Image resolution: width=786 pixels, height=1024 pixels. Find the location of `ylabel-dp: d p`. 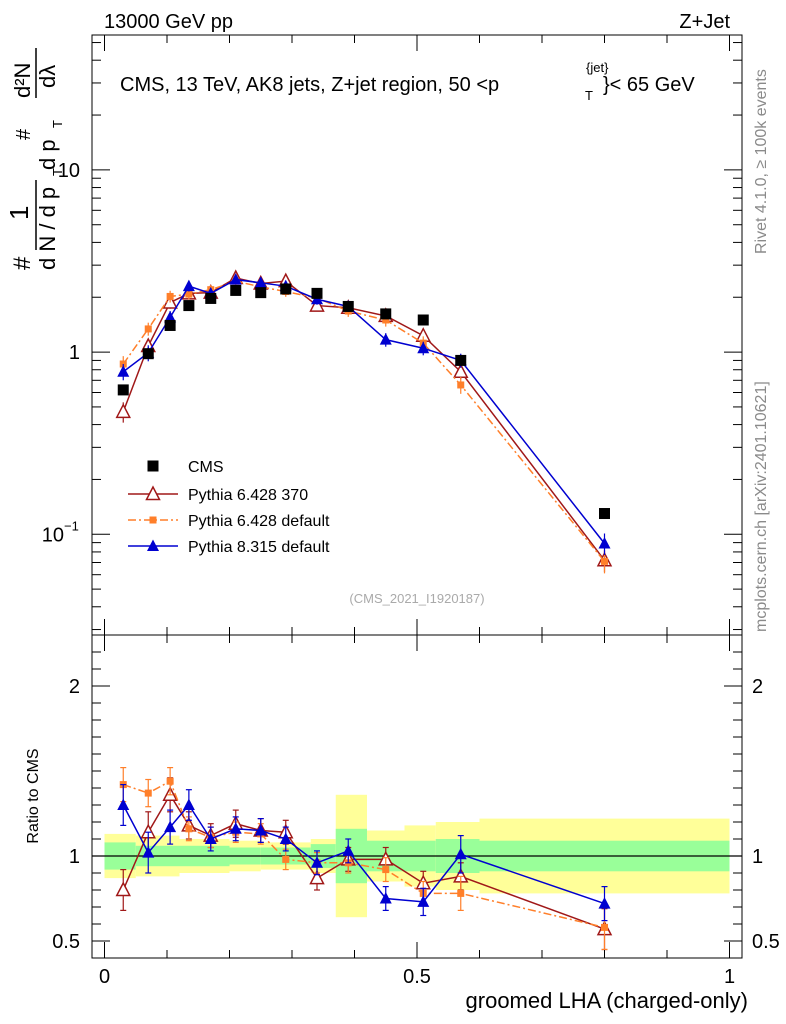

ylabel-dp: d p is located at coordinates (47, 154).